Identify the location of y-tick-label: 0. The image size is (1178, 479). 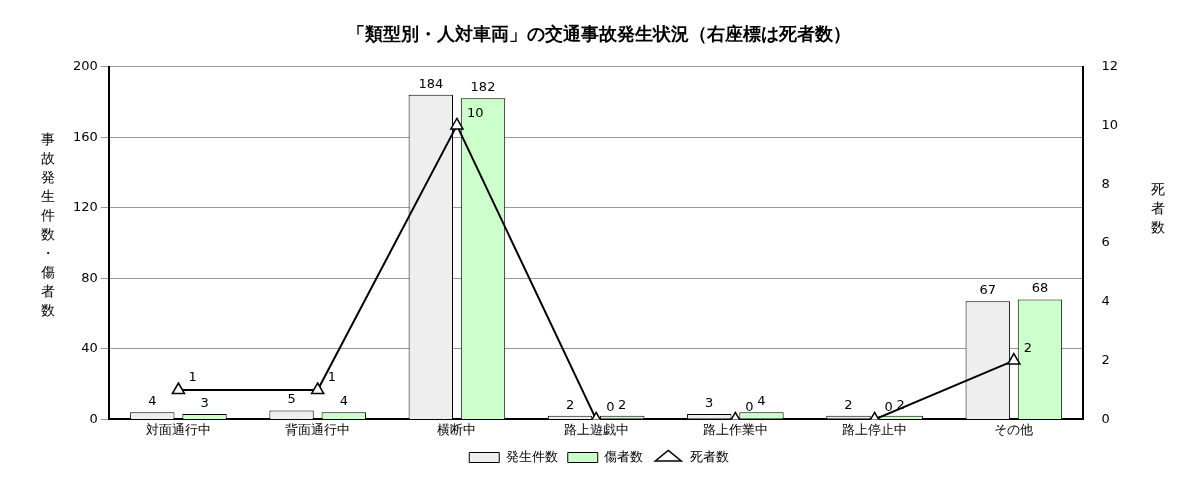
(93, 418).